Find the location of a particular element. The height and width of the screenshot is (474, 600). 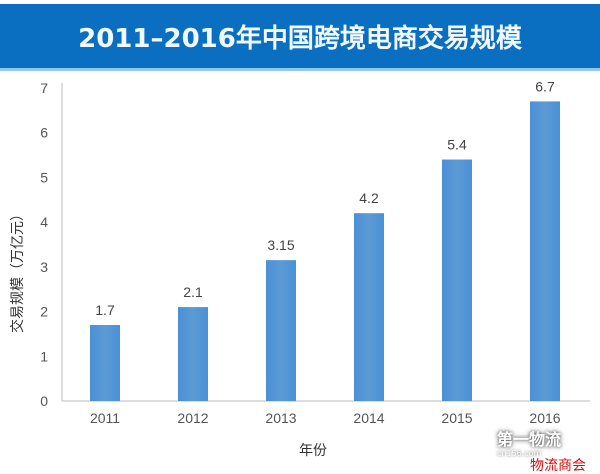

data-label: 2.1 is located at coordinates (193, 292).